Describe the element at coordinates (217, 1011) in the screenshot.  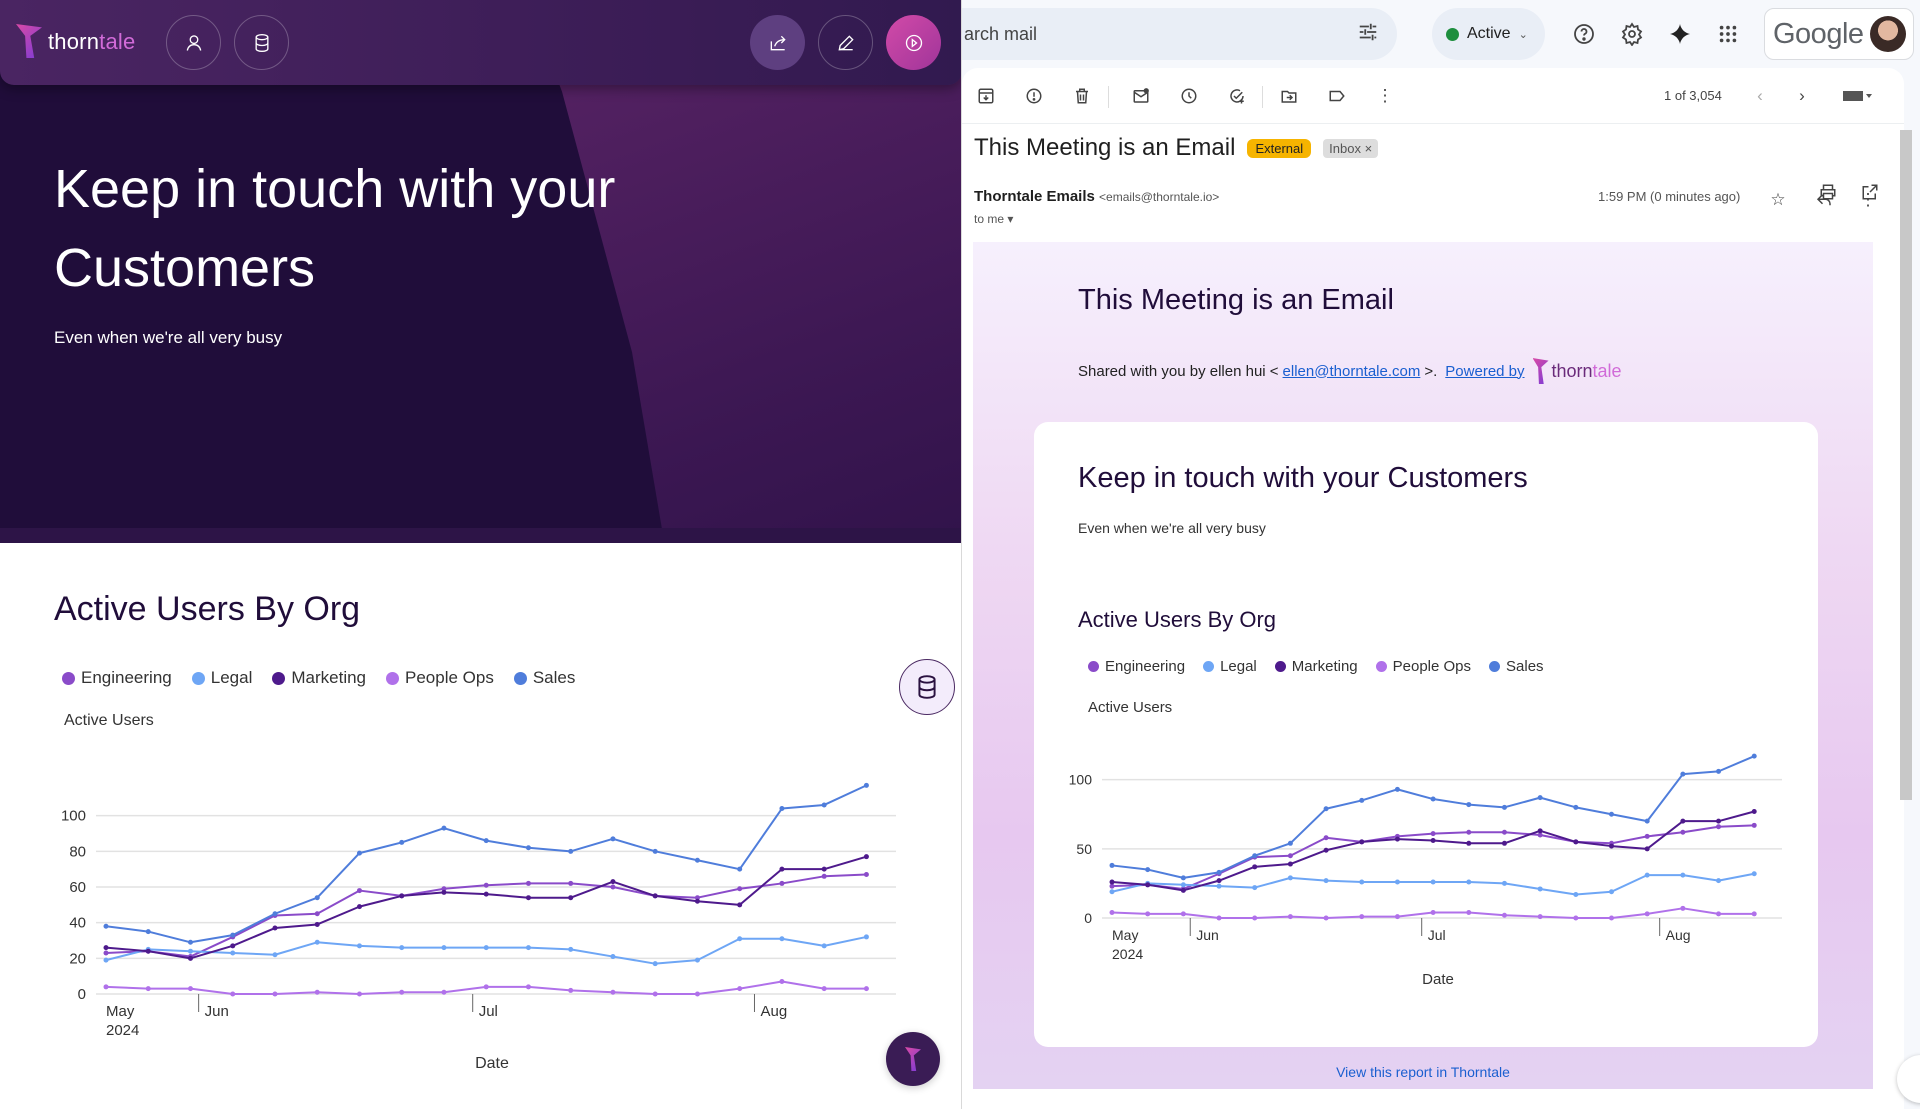
I see `svg-text: Jun` at that location.